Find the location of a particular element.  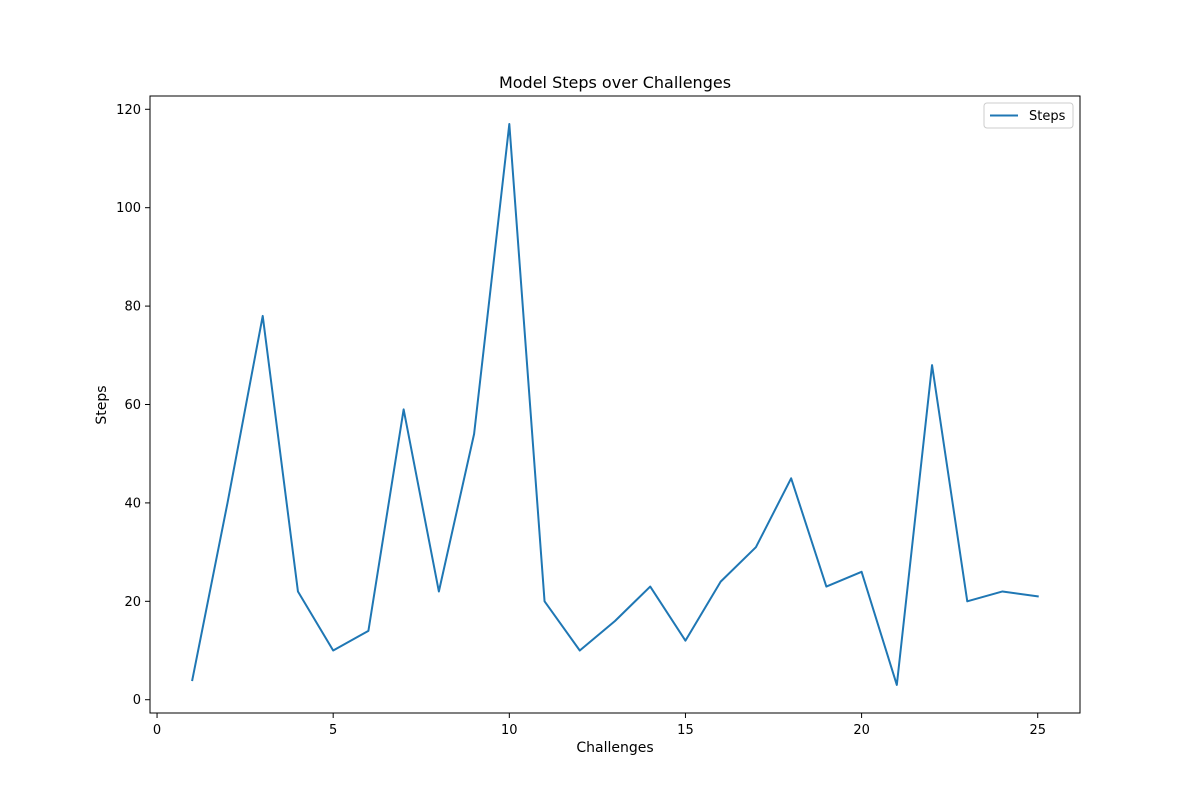

y-tick-label: 100 is located at coordinates (128, 208).